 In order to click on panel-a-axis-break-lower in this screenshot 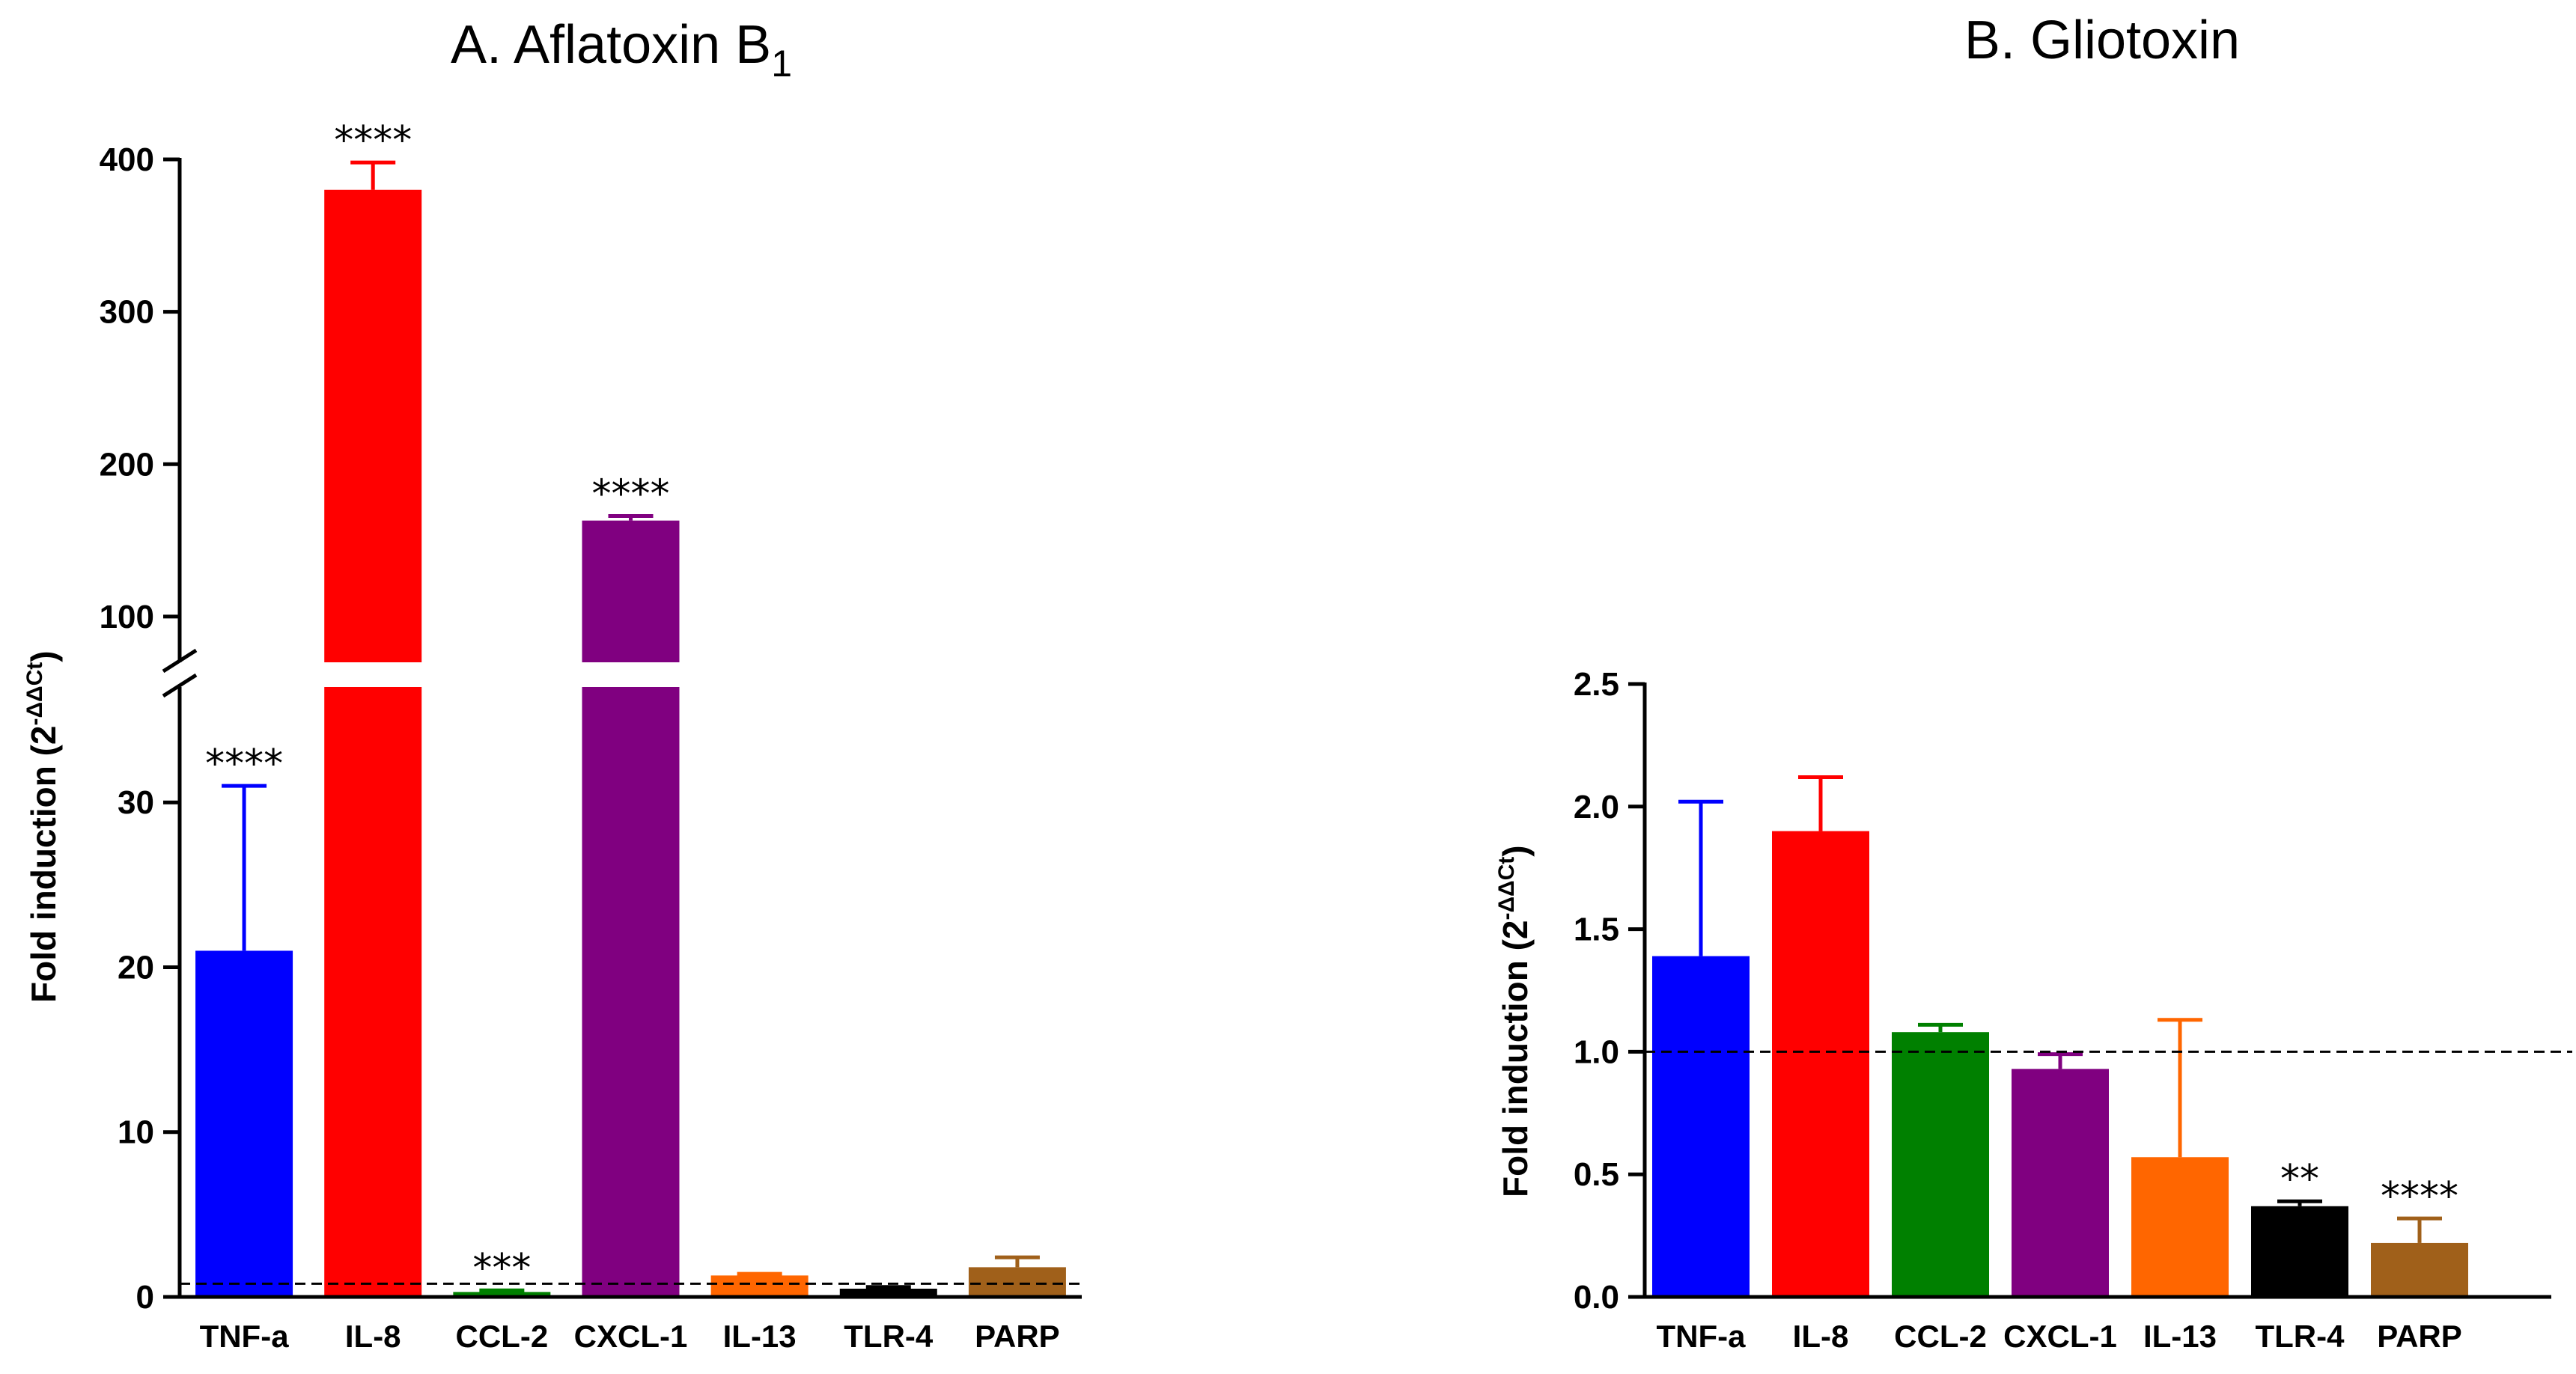, I will do `click(180, 685)`.